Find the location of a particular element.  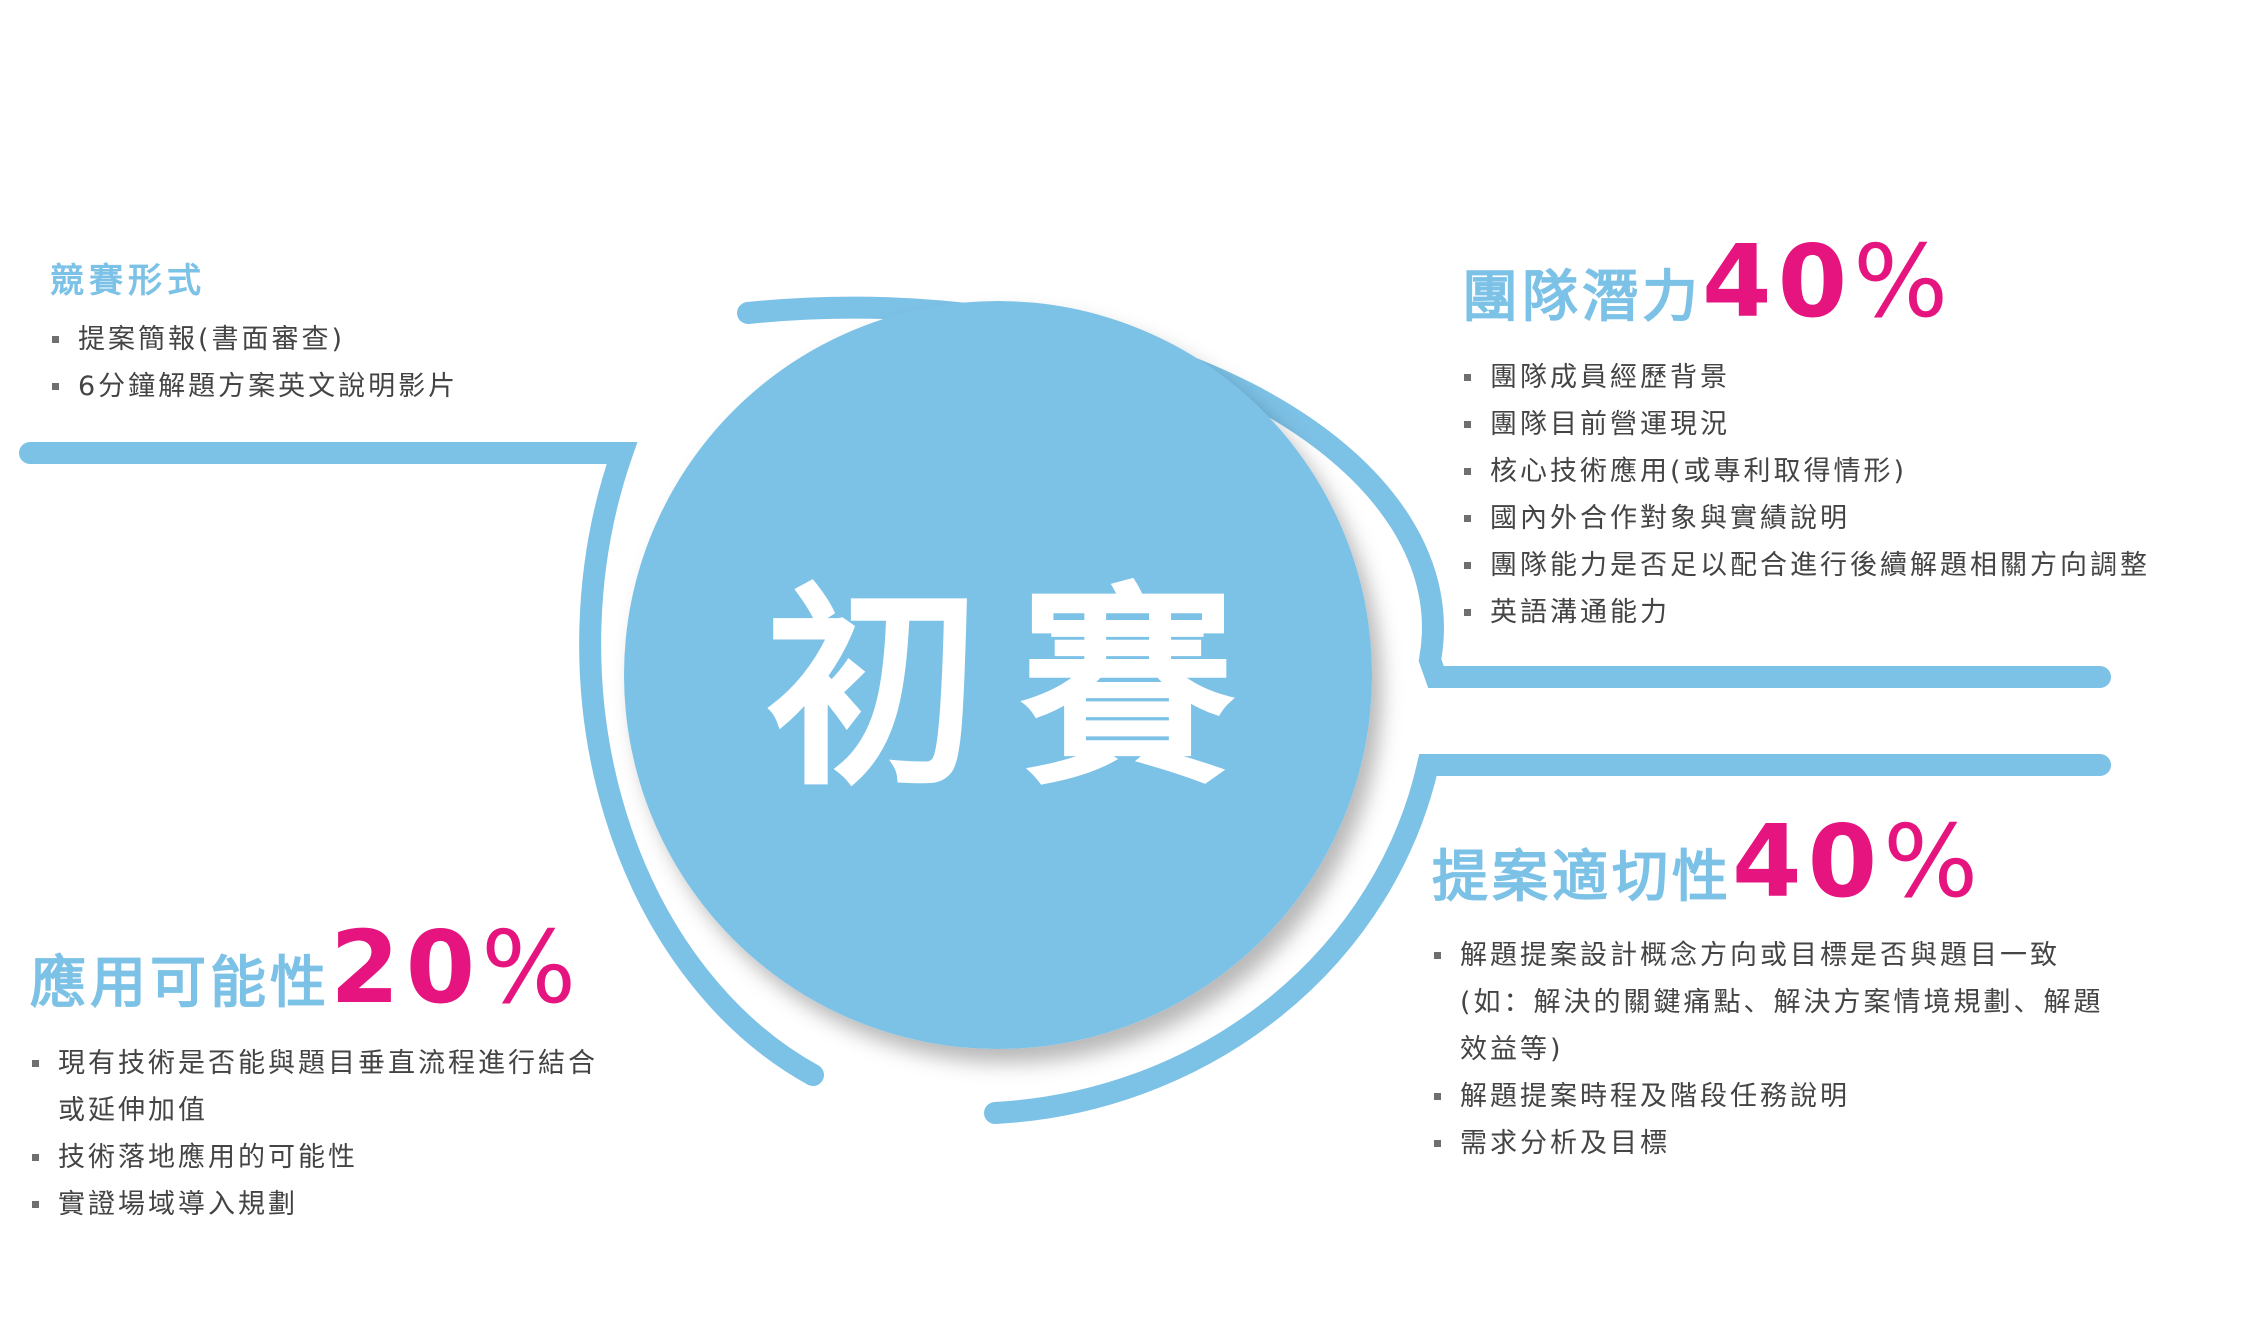

list-item-line: (如：解決的關鍵痛點、解決方案情境規劃、解題 is located at coordinates (1782, 1002).